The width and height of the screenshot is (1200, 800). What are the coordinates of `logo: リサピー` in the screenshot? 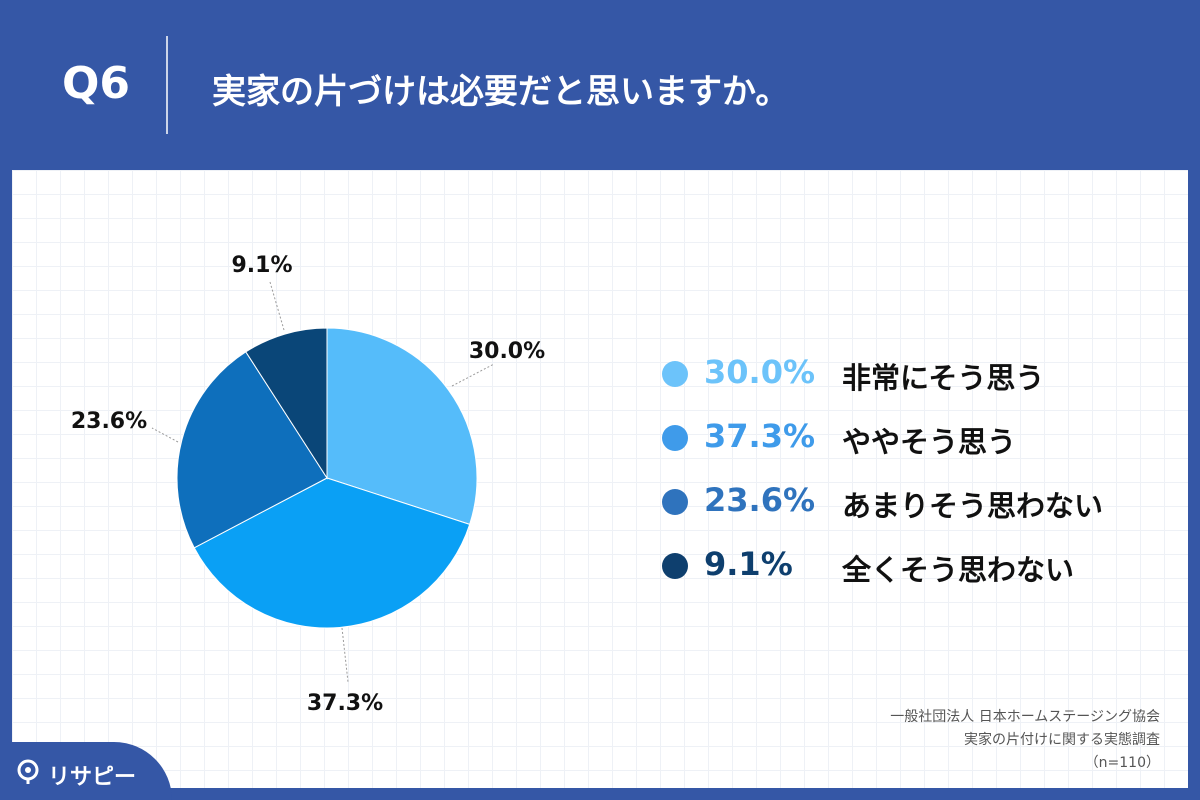 It's located at (86, 771).